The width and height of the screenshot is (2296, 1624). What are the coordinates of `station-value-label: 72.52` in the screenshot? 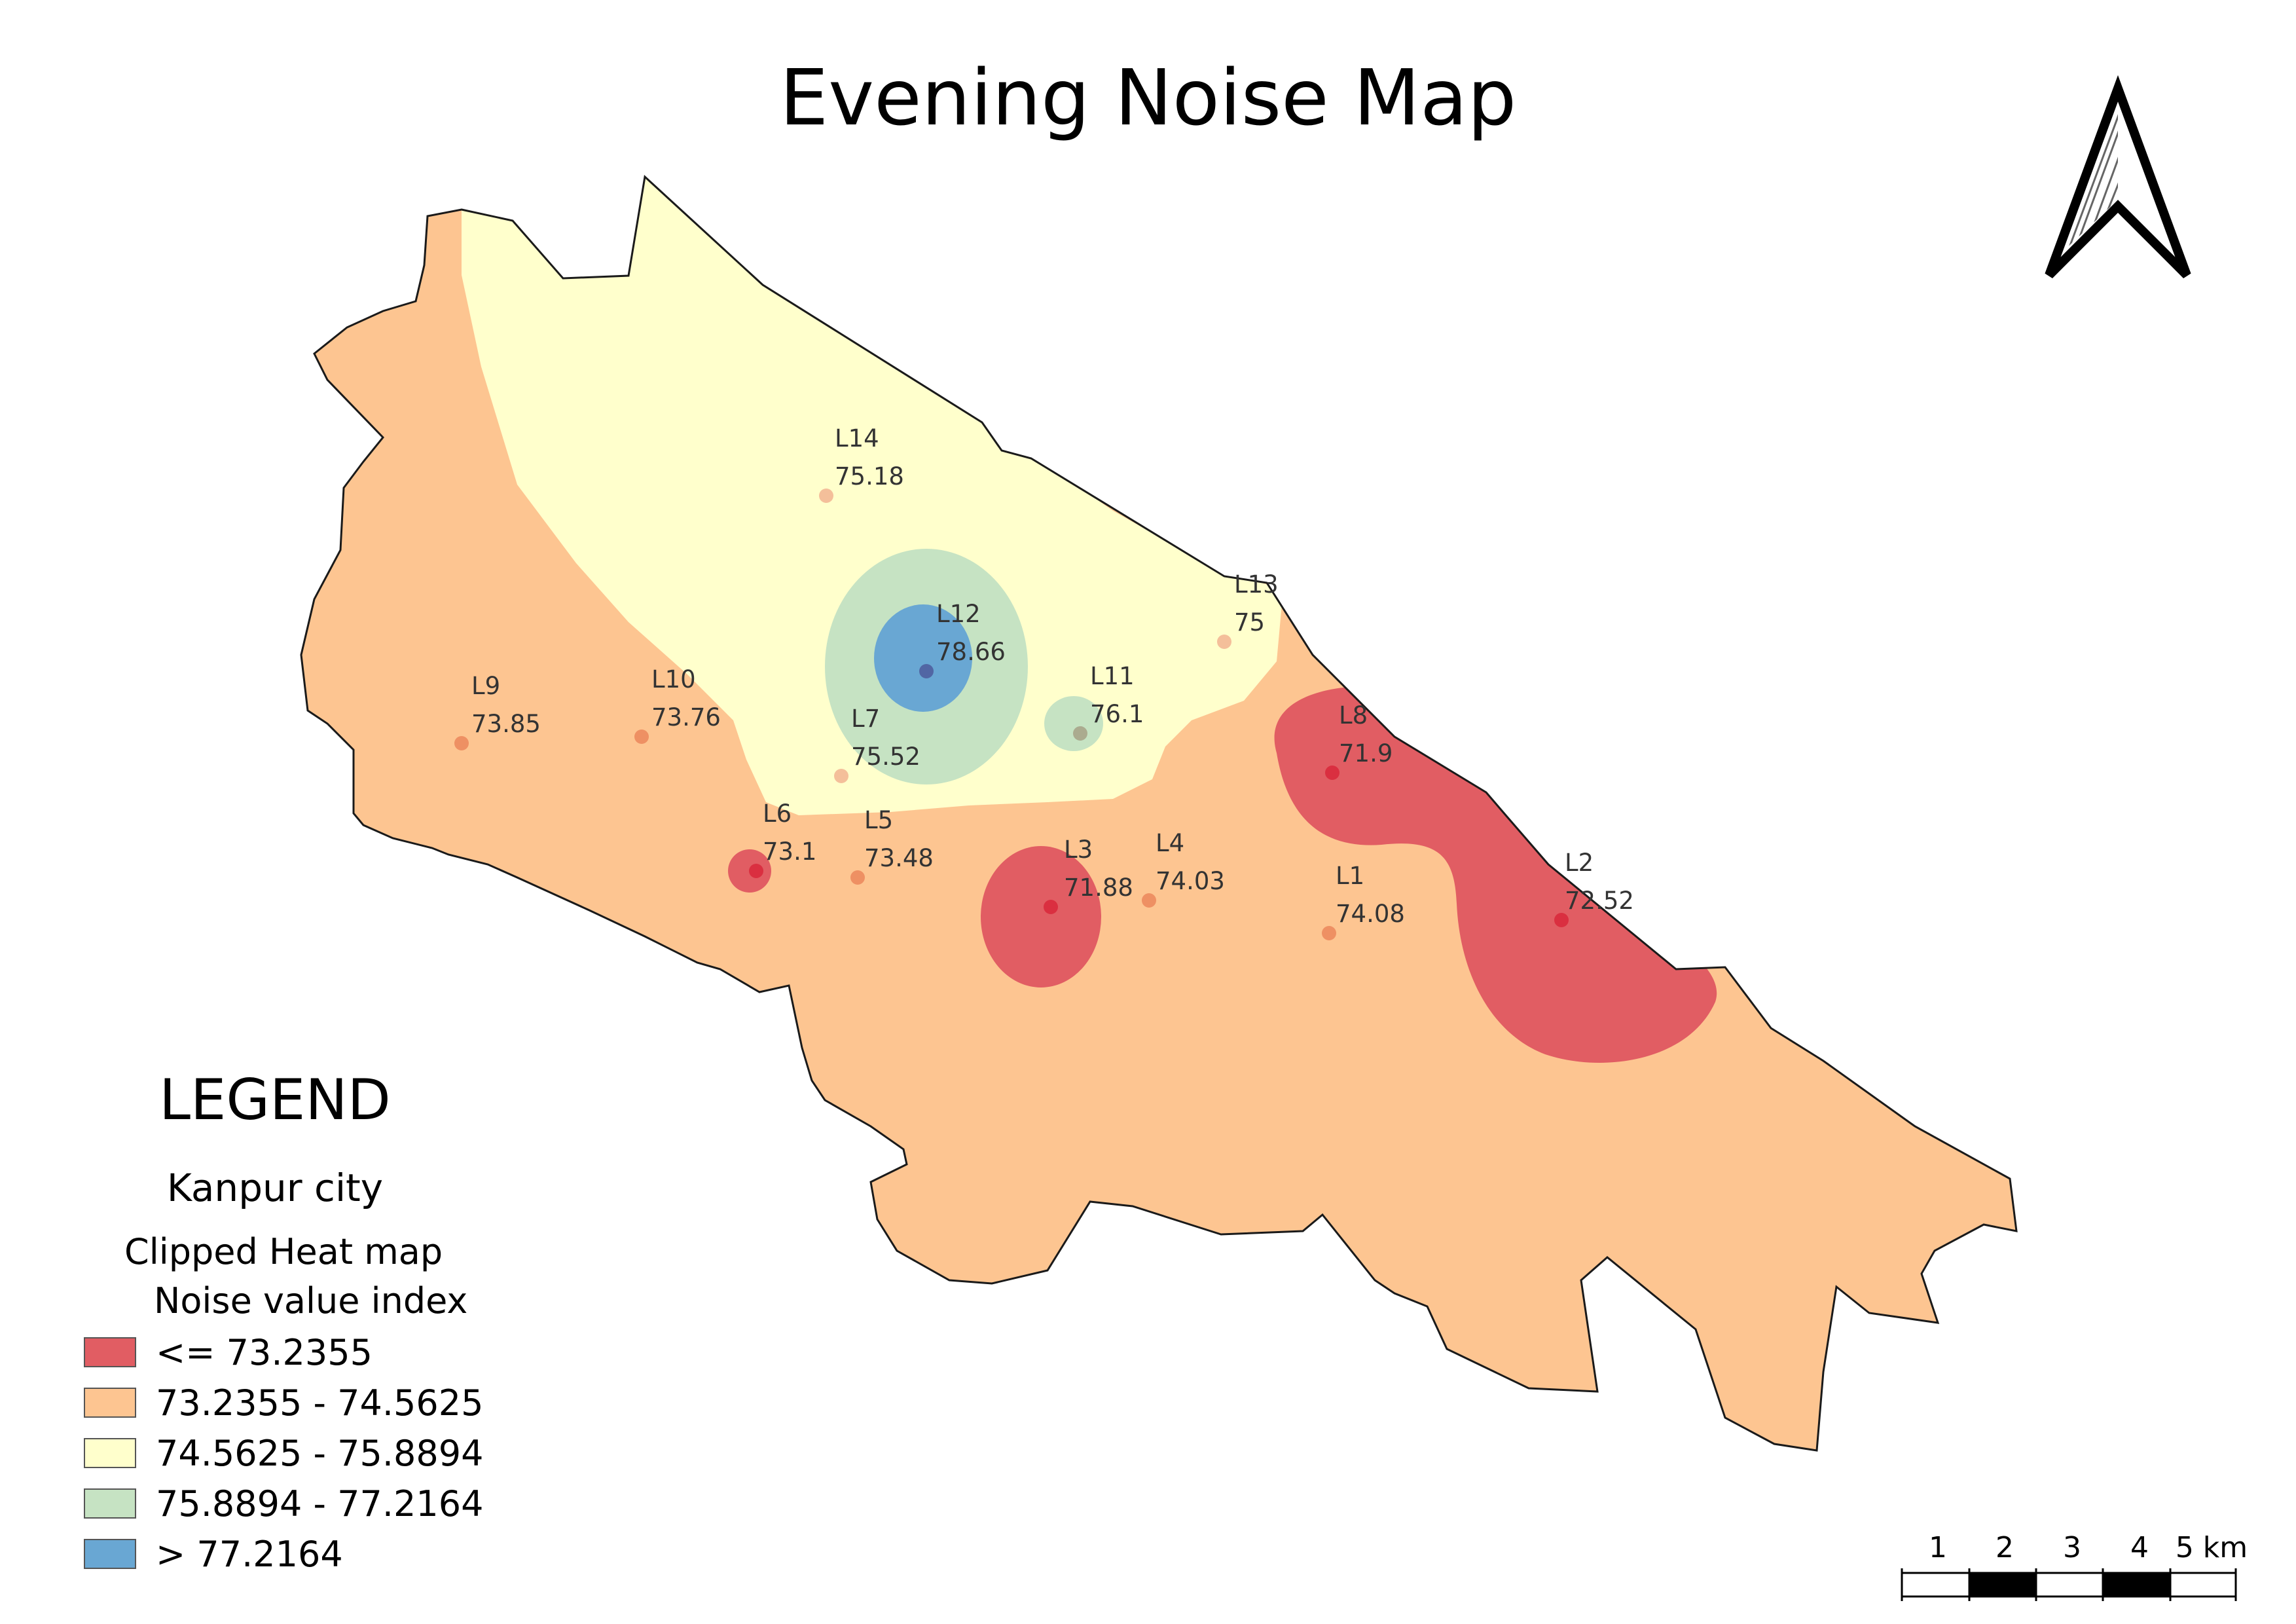 It's located at (1599, 901).